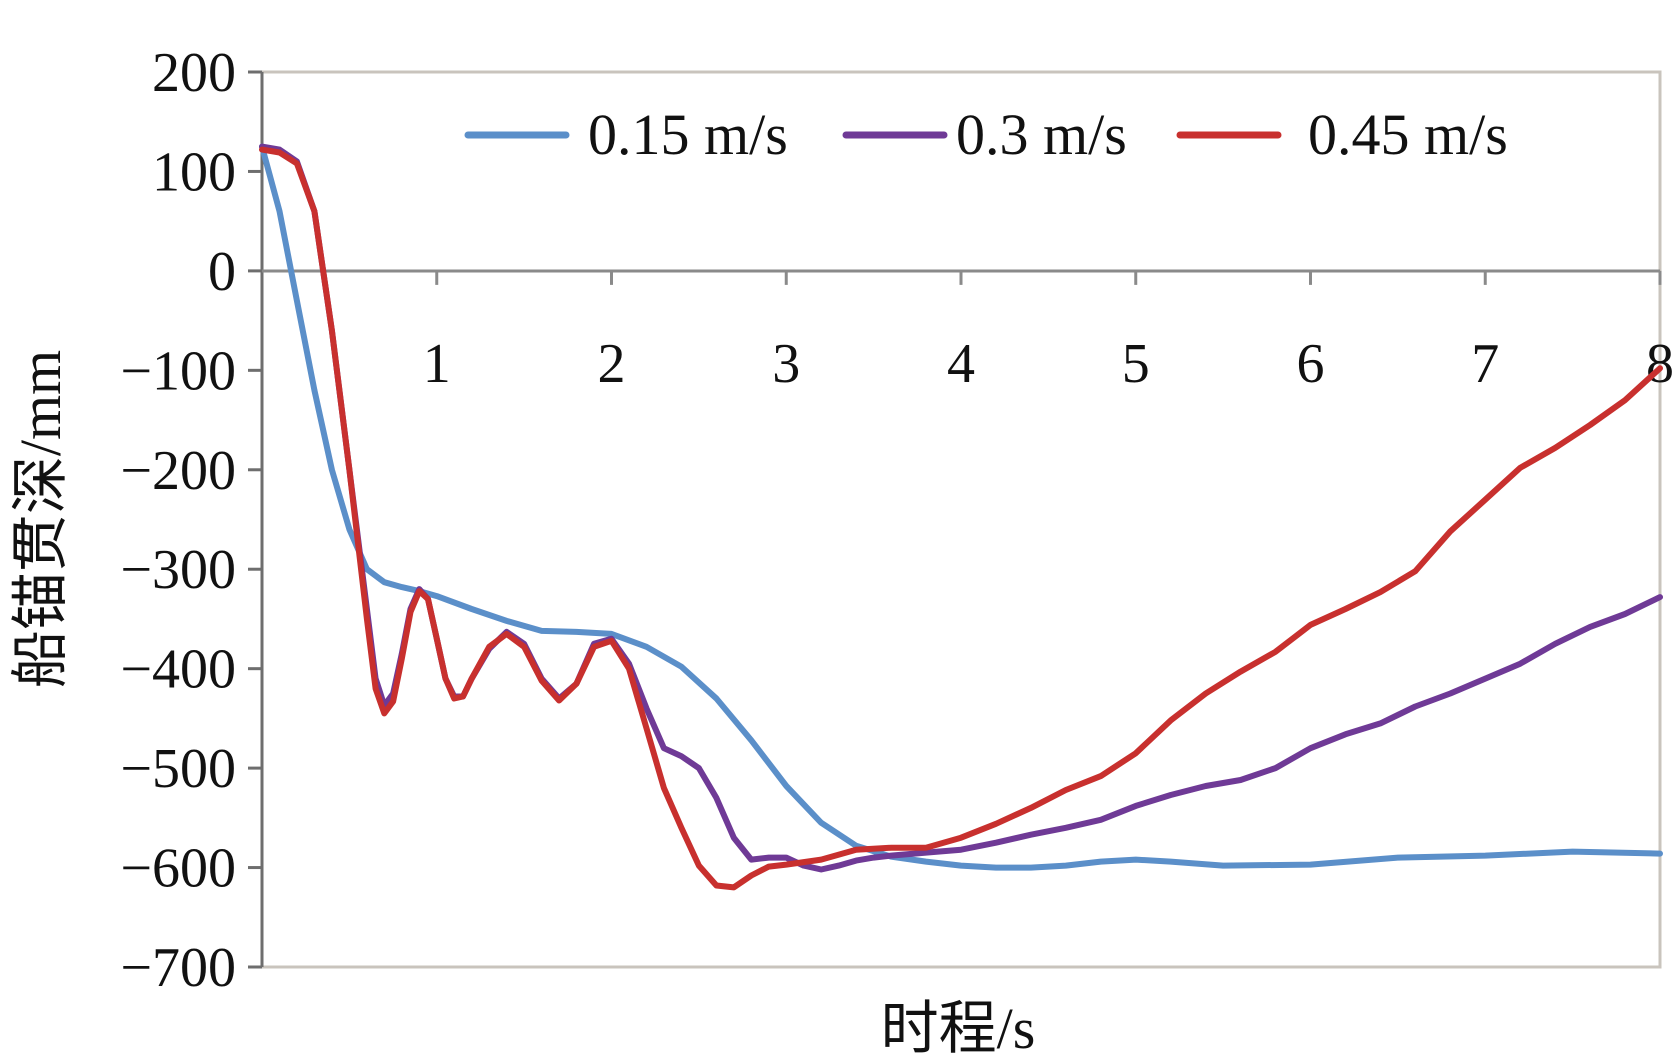  Describe the element at coordinates (688, 134) in the screenshot. I see `legend-label: 0.15 m/s` at that location.